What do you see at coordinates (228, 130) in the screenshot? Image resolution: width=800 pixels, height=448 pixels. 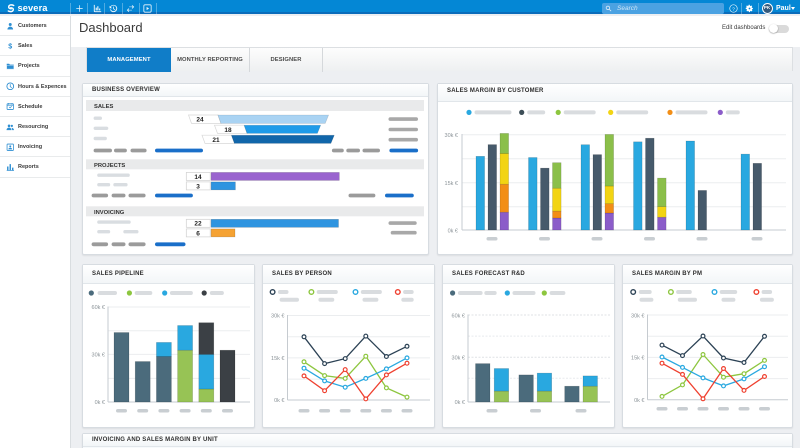 I see `svg-text: 18` at bounding box center [228, 130].